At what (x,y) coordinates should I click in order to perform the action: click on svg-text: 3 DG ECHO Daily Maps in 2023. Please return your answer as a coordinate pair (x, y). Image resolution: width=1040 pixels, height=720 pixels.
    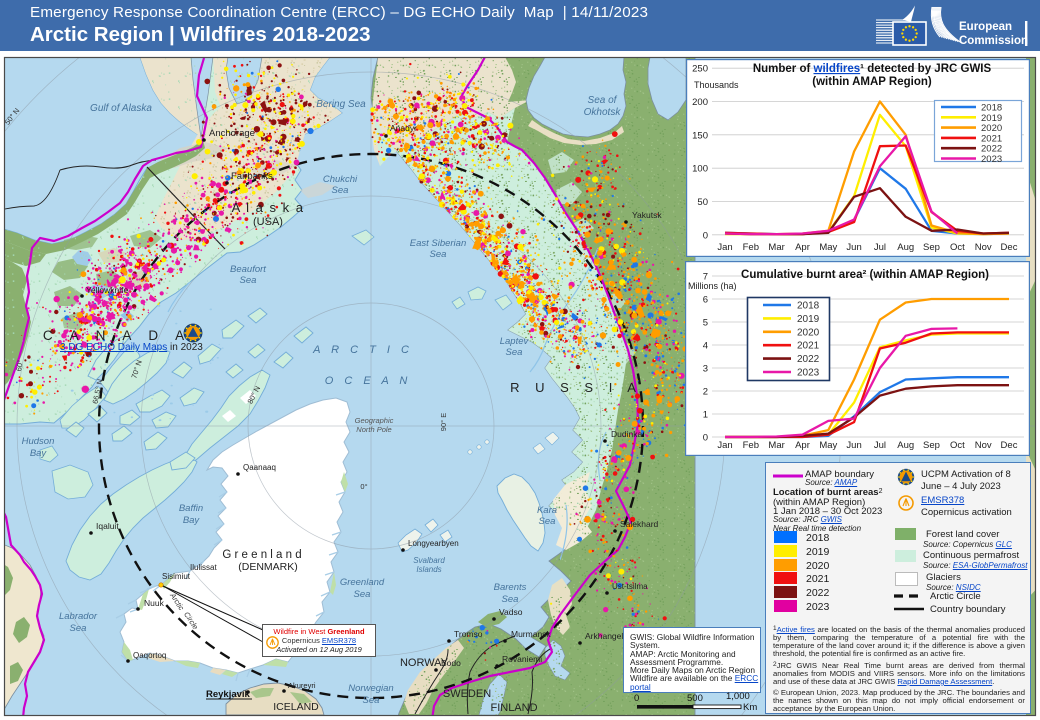
    Looking at the image, I should click on (131, 347).